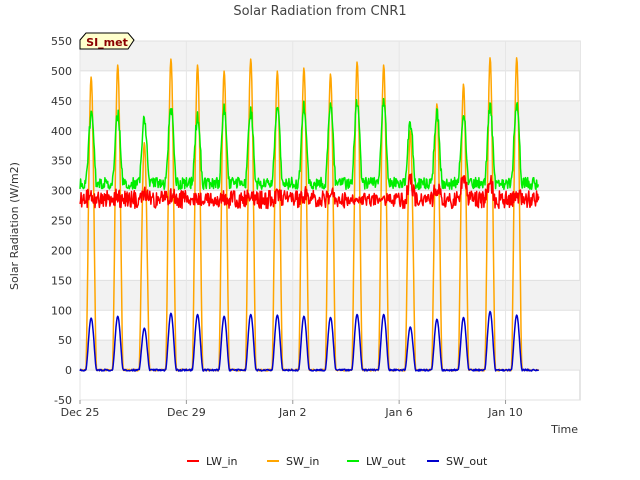  I want to click on x-tick-label: Jan 2, so click(292, 412).